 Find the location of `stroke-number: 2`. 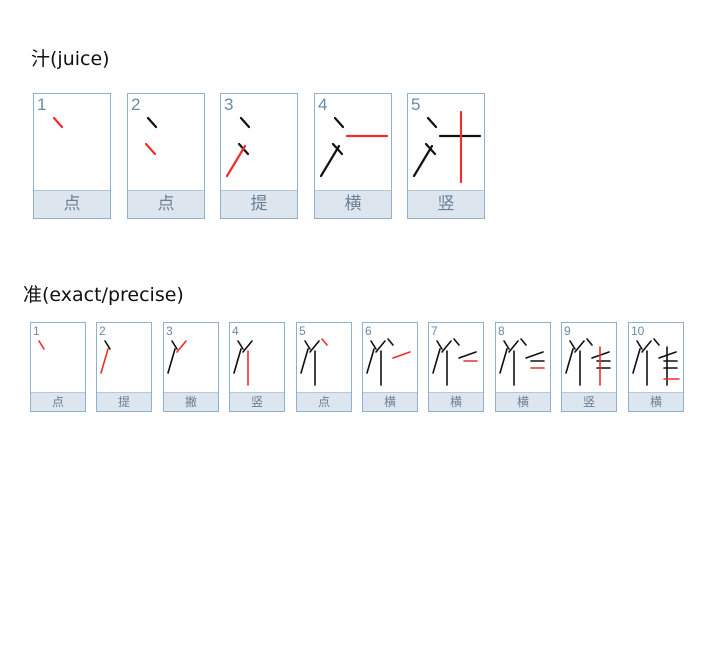

stroke-number: 2 is located at coordinates (136, 104).